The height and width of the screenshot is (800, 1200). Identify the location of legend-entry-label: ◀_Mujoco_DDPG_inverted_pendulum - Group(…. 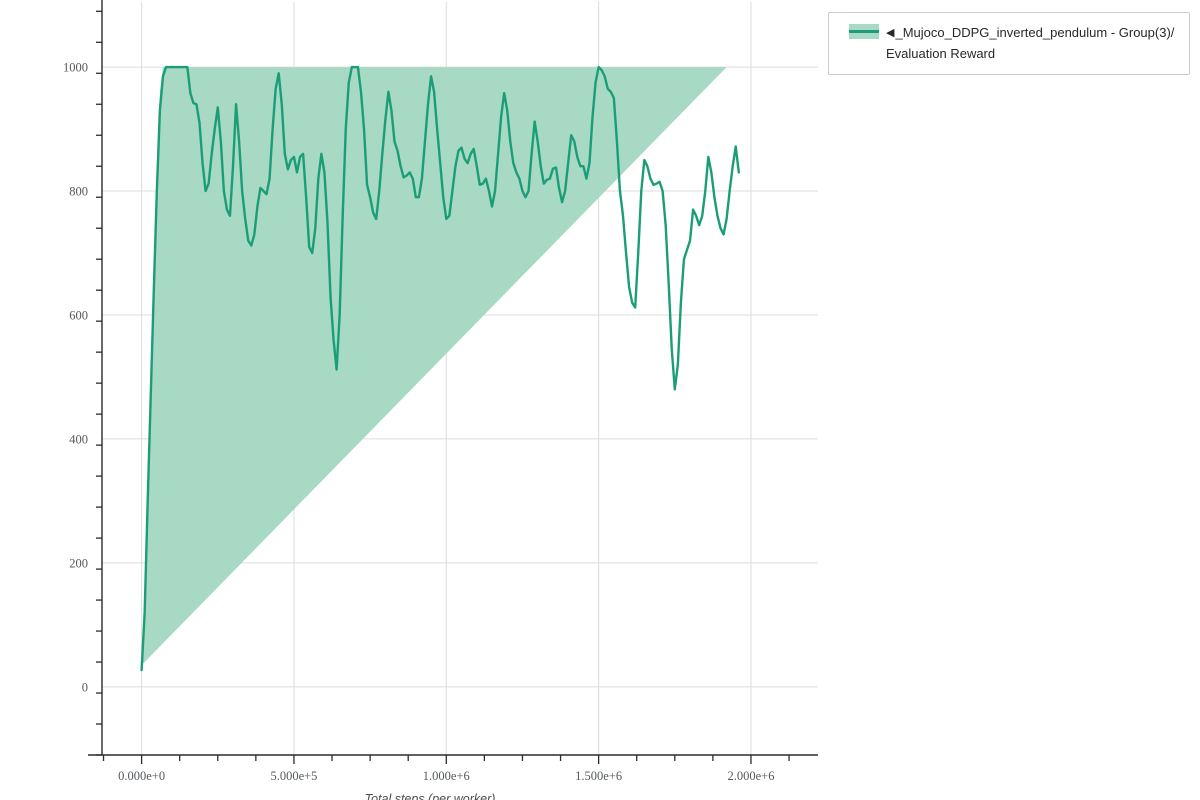
(1032, 43).